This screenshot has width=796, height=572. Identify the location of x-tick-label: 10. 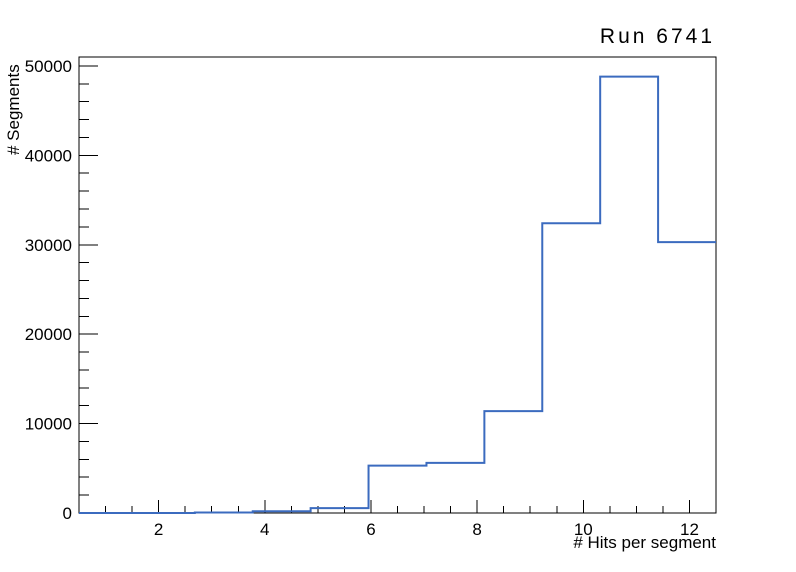
(583, 529).